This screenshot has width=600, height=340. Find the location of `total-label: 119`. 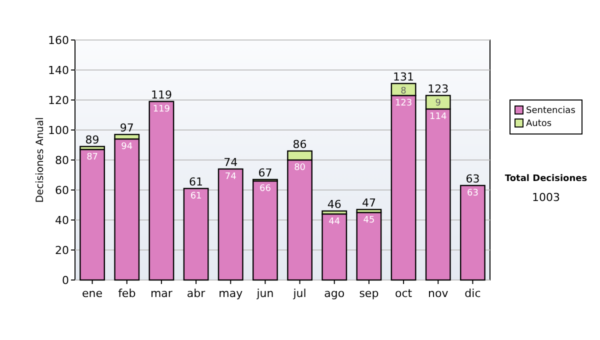

total-label: 119 is located at coordinates (161, 95).